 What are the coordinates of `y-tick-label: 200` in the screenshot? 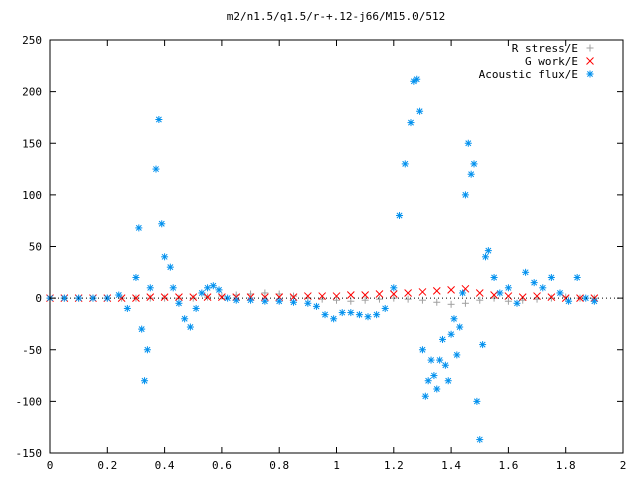 It's located at (32, 92).